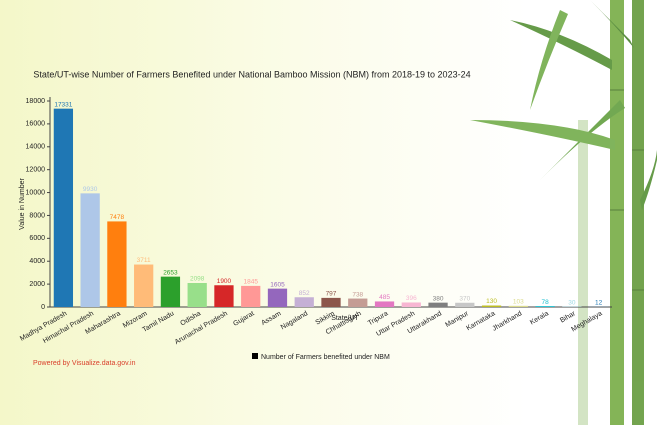  I want to click on y-tick-label: 18000, so click(36, 101).